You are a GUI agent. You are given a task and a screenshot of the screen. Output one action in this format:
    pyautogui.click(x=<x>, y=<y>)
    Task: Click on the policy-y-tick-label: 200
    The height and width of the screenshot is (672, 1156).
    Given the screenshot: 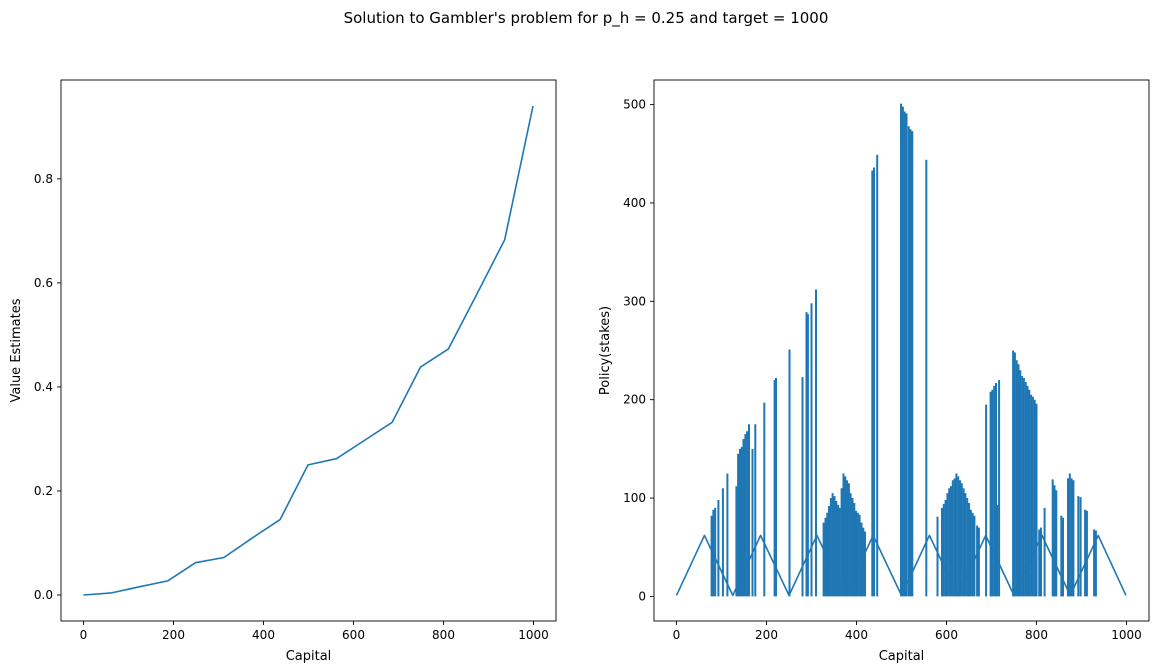 What is the action you would take?
    pyautogui.click(x=634, y=400)
    